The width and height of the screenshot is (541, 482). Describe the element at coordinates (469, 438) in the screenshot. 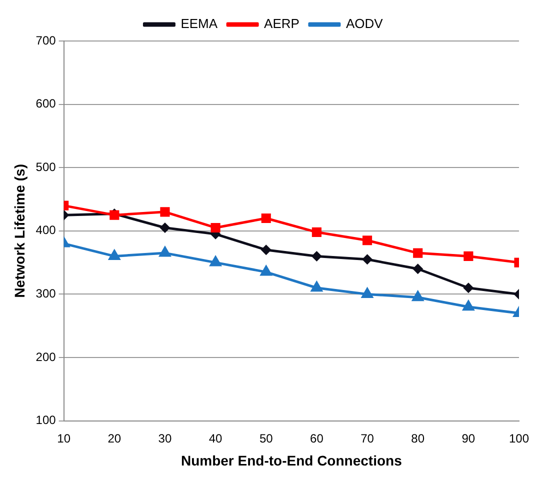

I see `x-tick-label: 90` at that location.